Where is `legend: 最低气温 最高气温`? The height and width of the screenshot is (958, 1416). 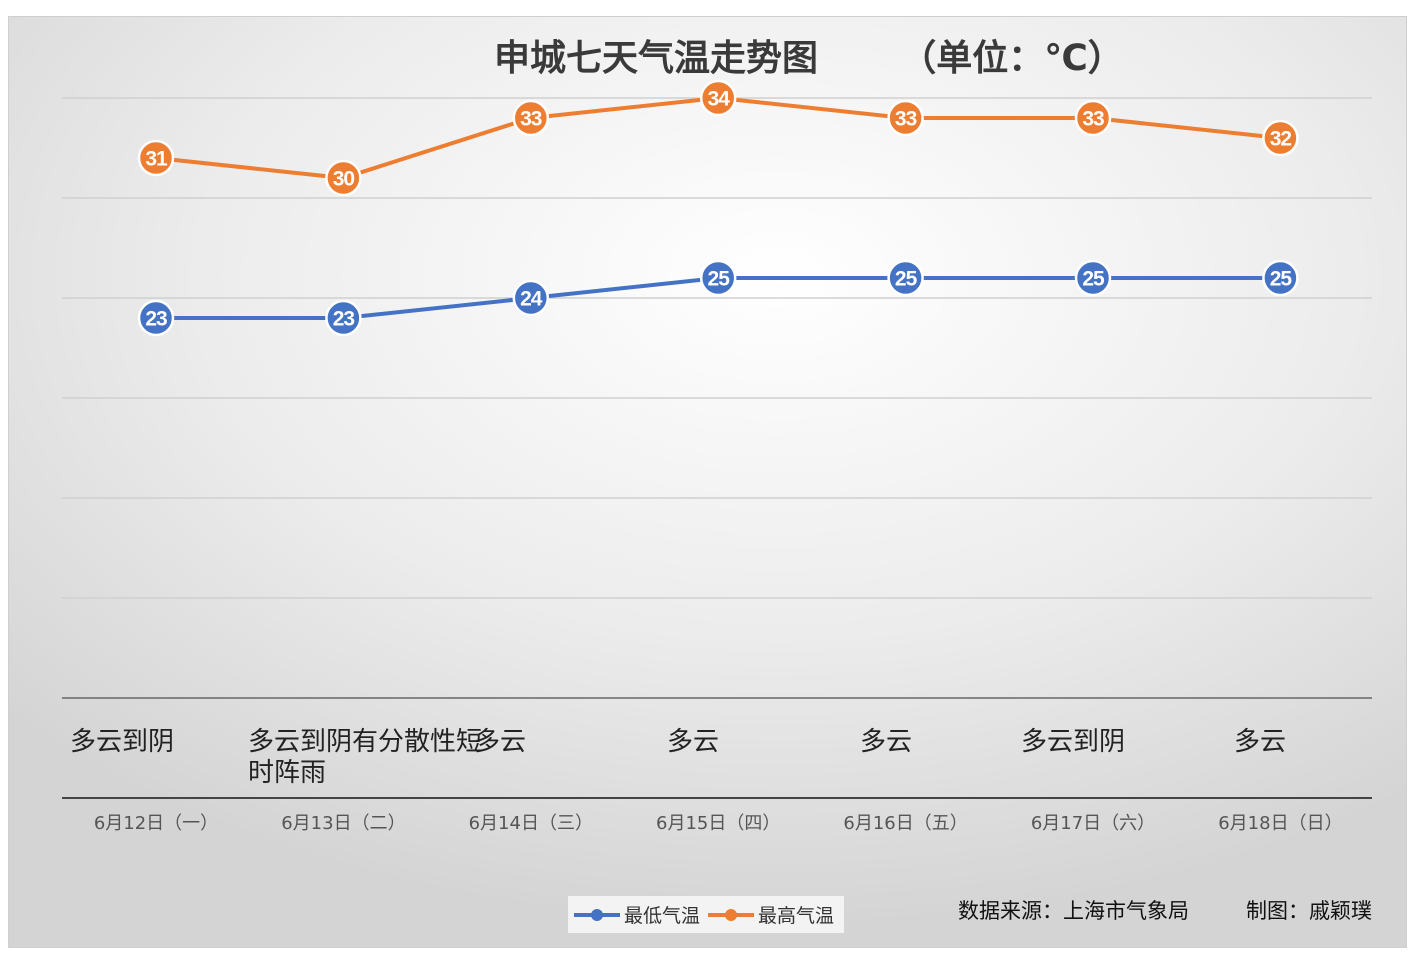 legend: 最低气温 最高气温 is located at coordinates (706, 914).